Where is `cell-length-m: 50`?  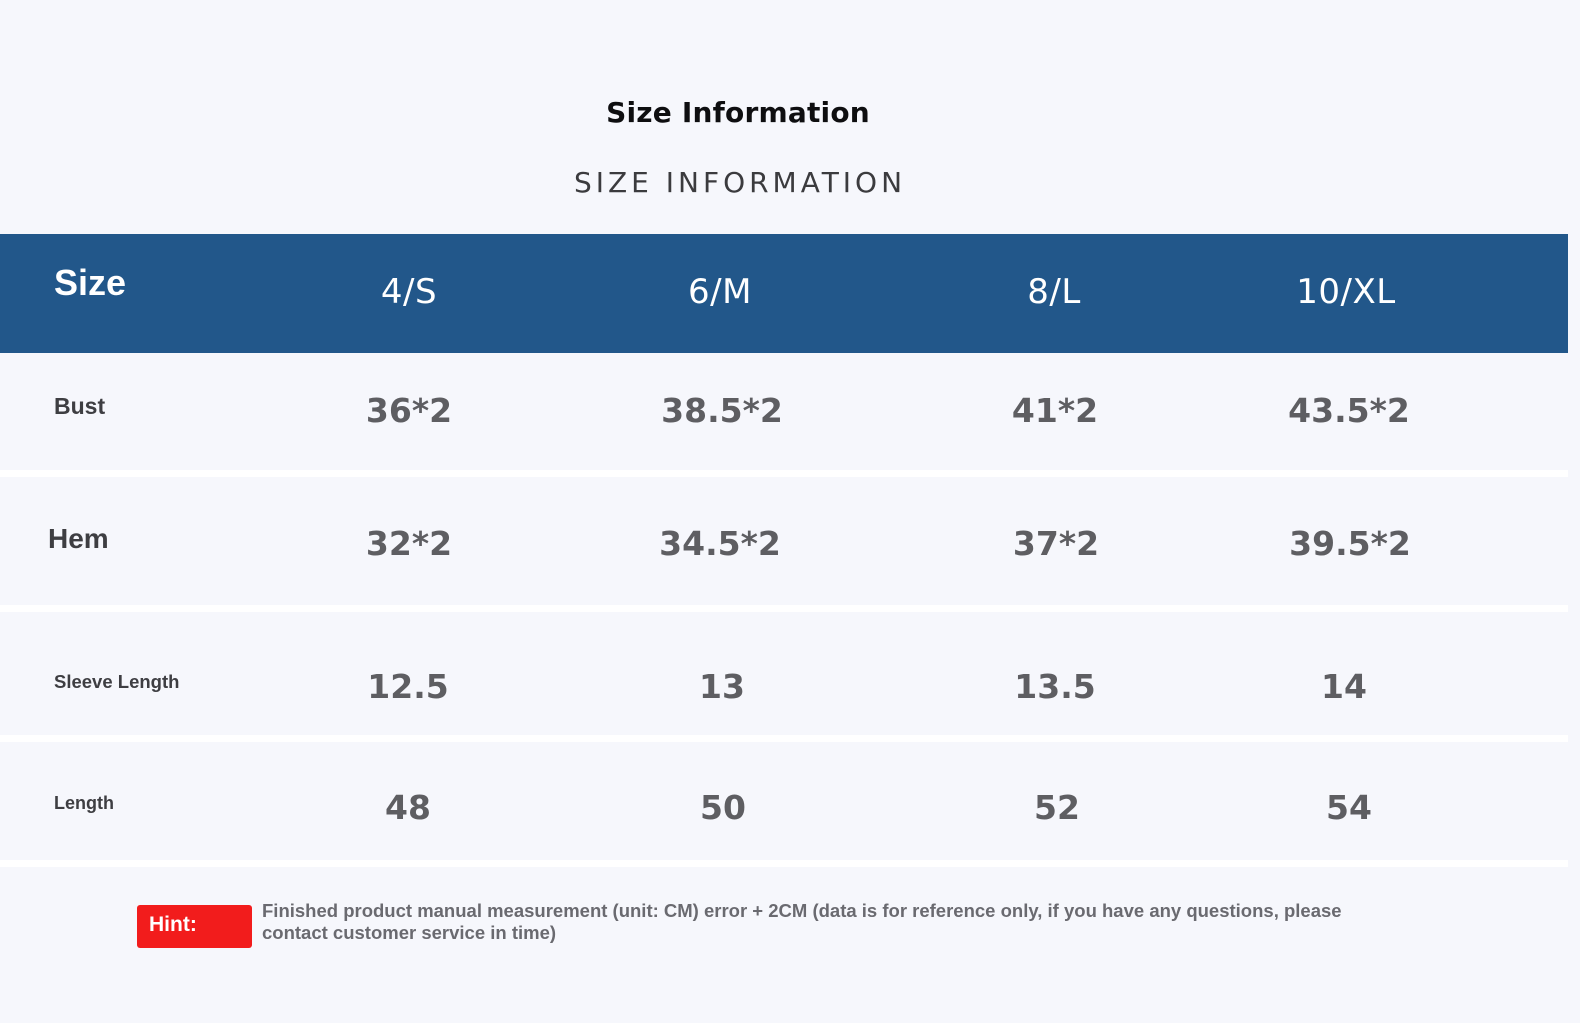 cell-length-m: 50 is located at coordinates (723, 807).